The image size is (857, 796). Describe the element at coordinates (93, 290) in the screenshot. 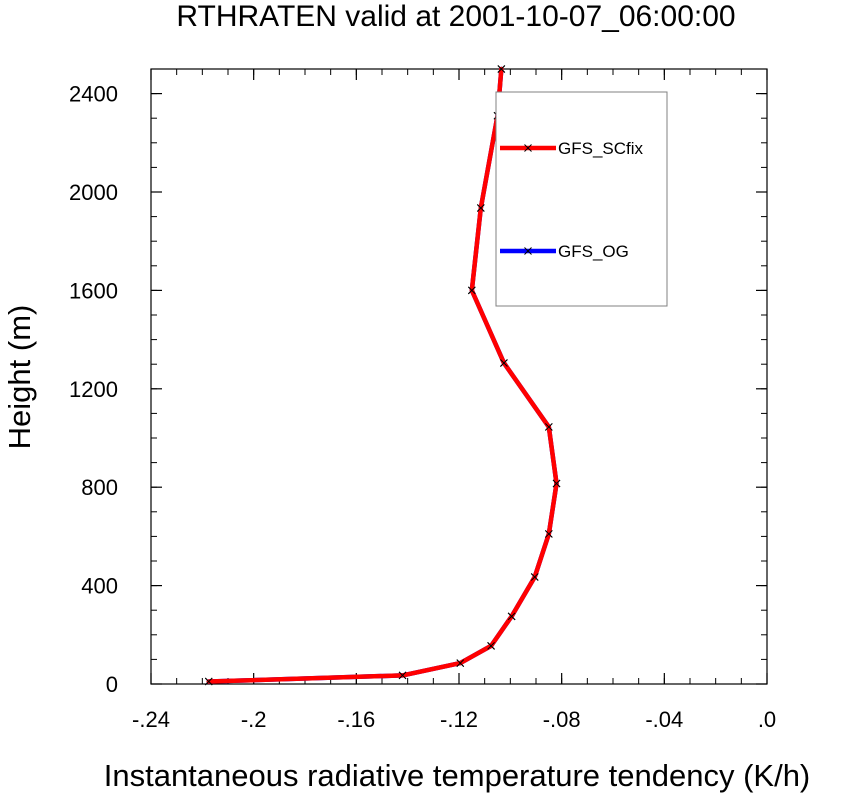

I see `y-tick-label: 1600` at that location.